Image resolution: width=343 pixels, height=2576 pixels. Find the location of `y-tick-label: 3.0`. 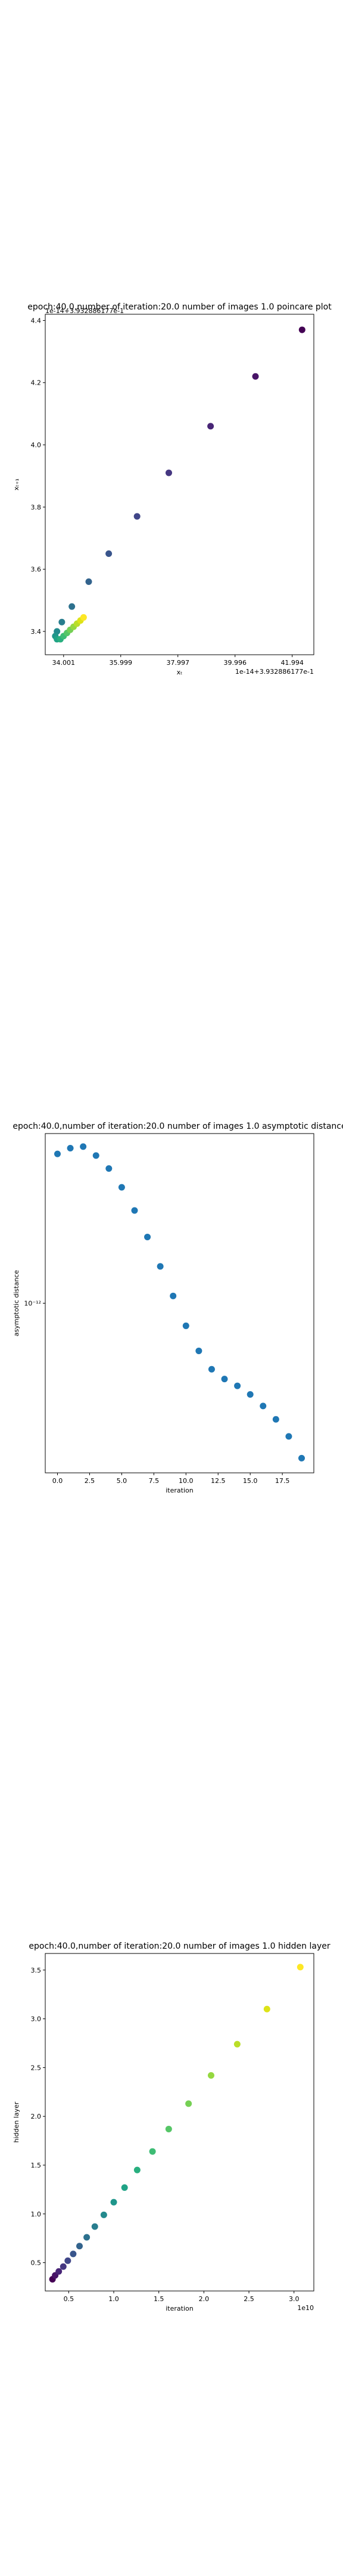

y-tick-label: 3.0 is located at coordinates (37, 2019).